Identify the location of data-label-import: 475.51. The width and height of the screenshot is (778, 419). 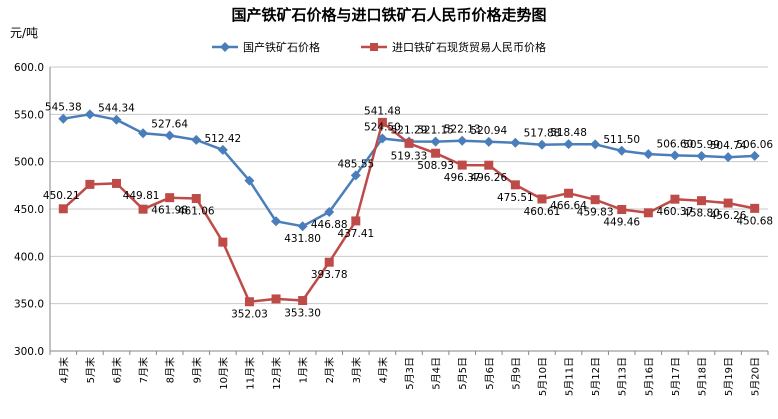
(515, 198).